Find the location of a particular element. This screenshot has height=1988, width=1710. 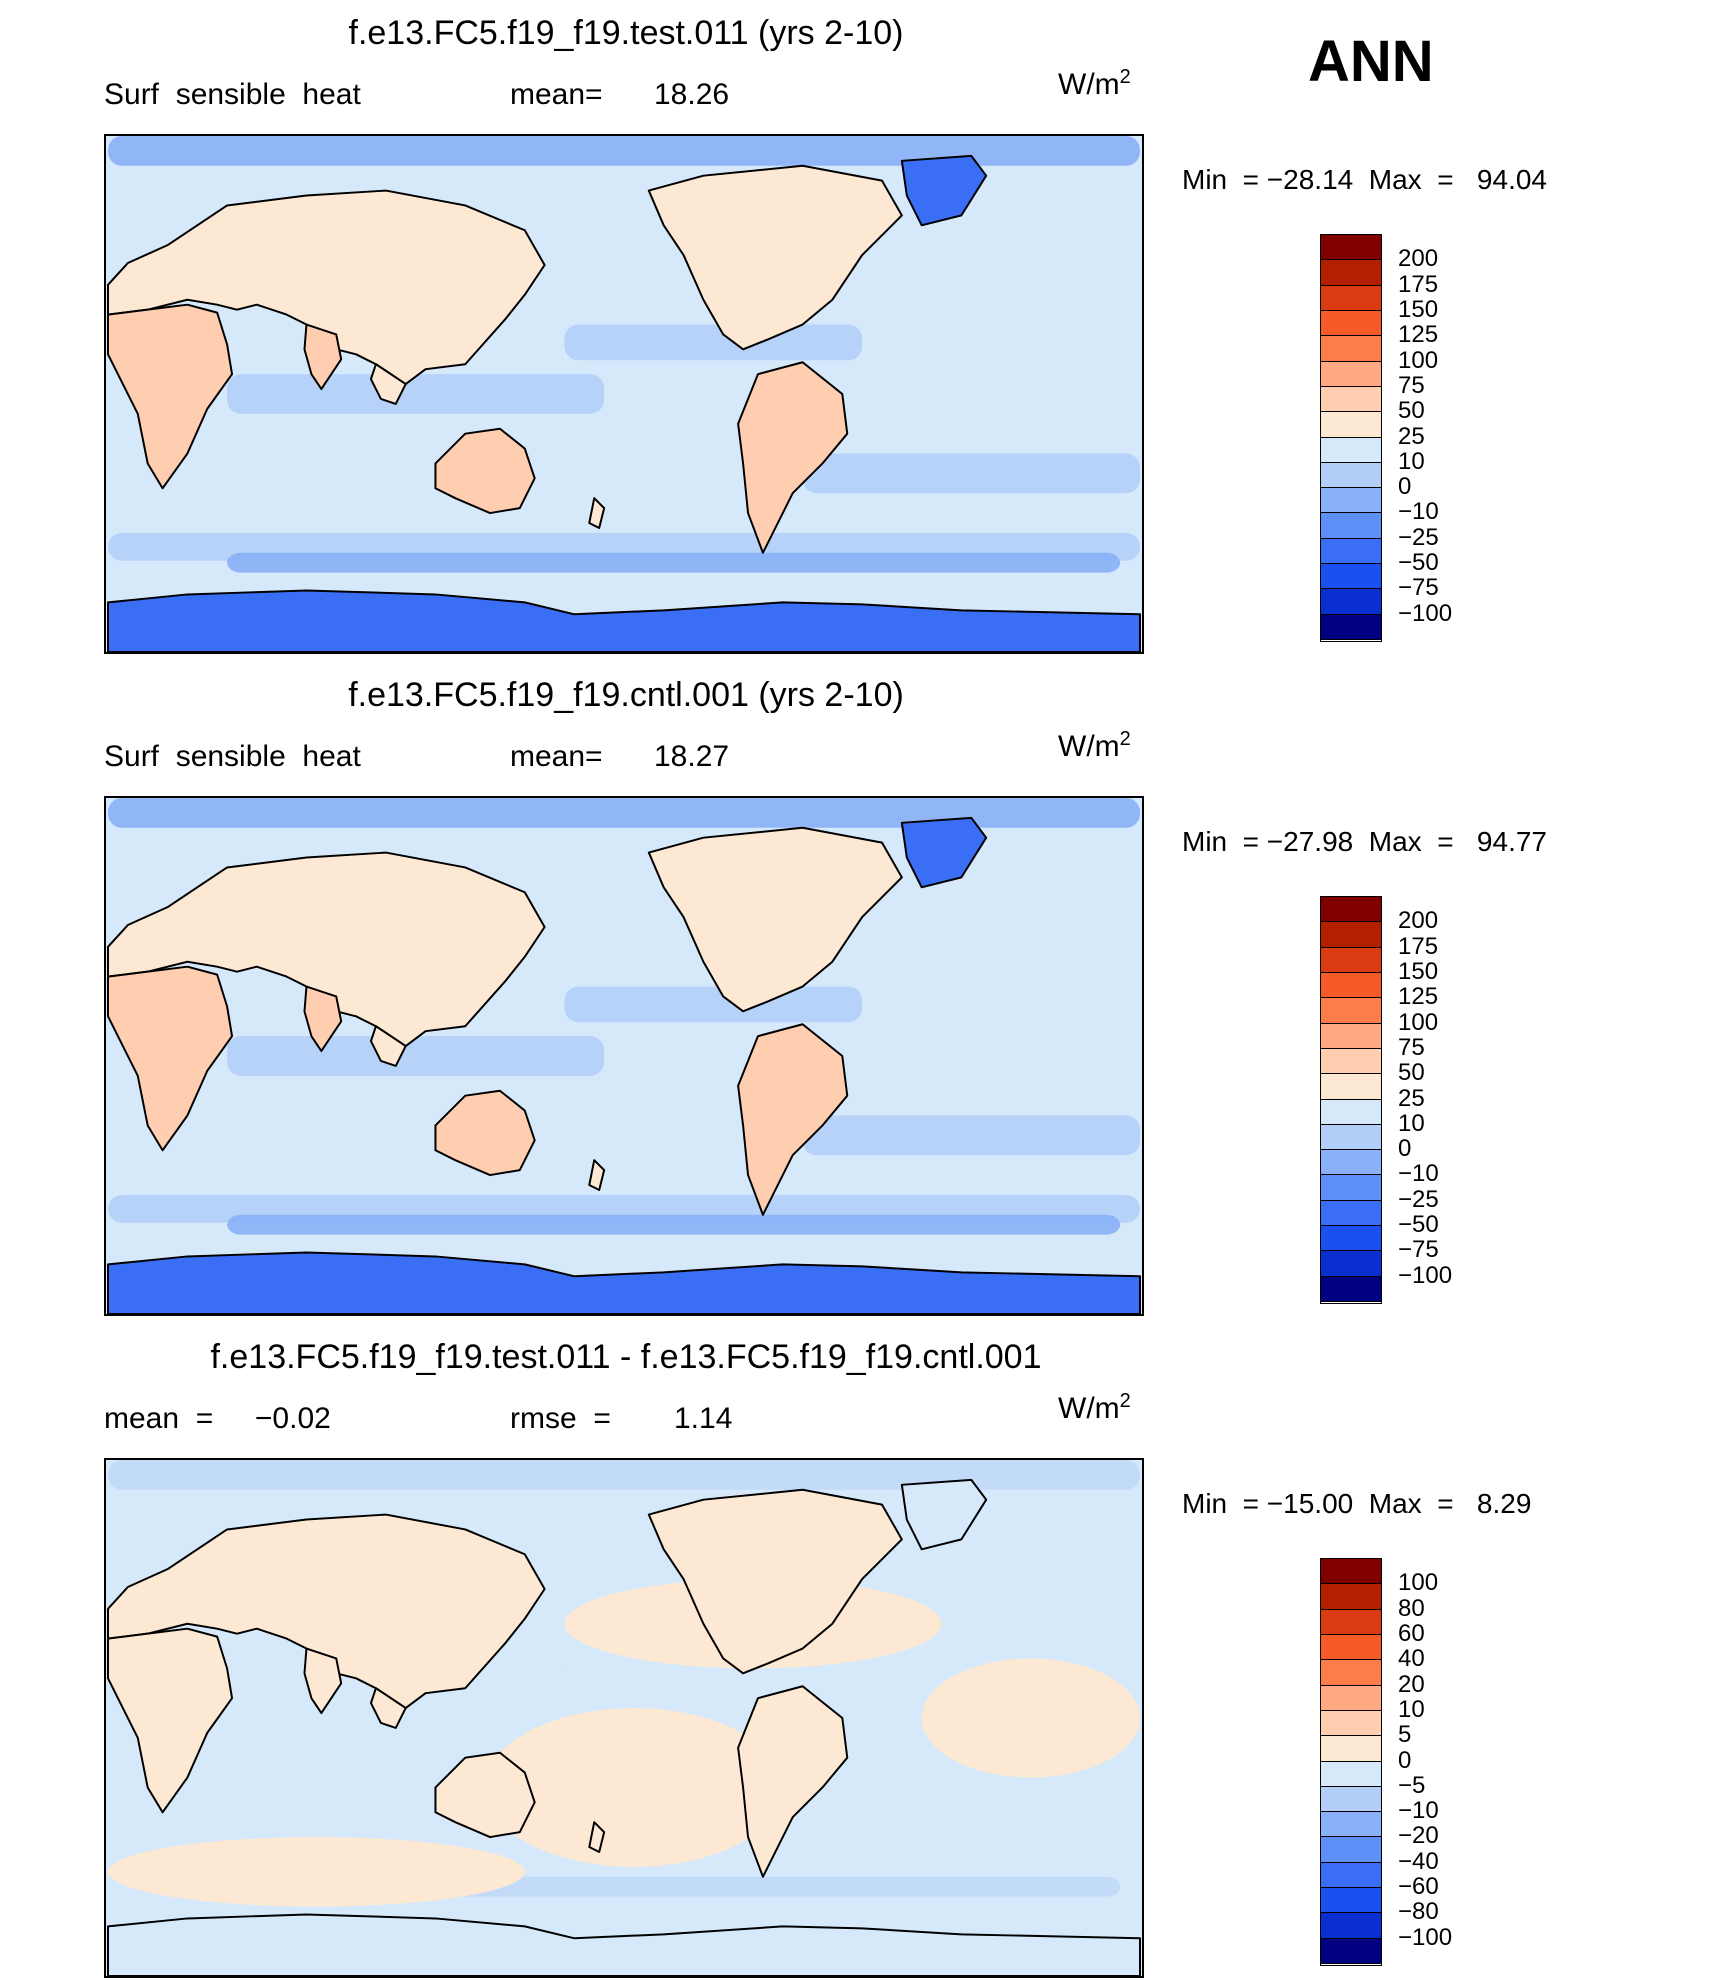

coastline-eurasia is located at coordinates (326, 1611).